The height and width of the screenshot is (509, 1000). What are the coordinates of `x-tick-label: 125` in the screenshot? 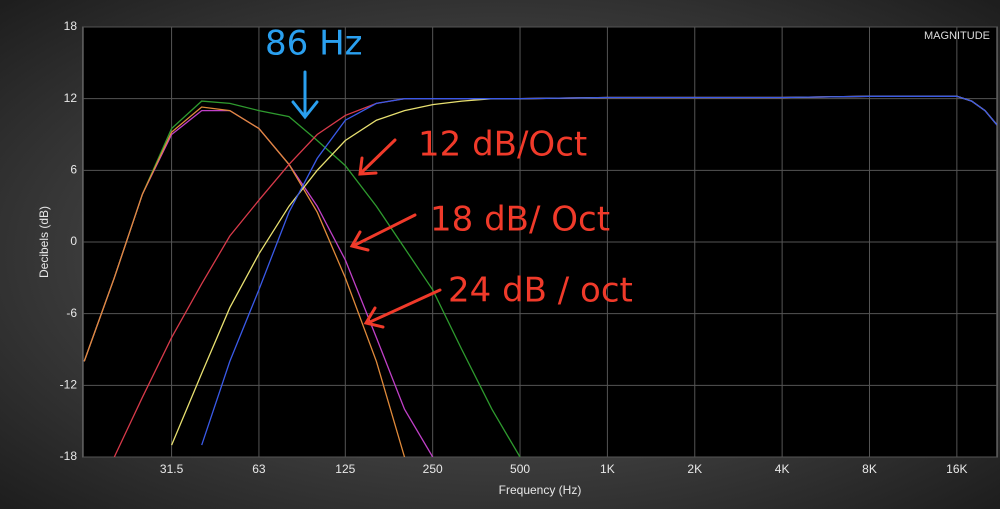 It's located at (345, 469).